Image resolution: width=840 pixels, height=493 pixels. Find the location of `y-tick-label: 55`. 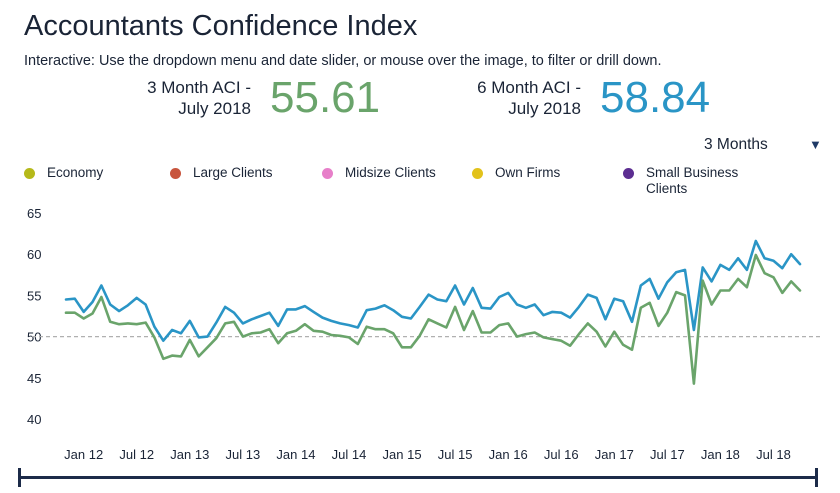

y-tick-label: 55 is located at coordinates (34, 295).